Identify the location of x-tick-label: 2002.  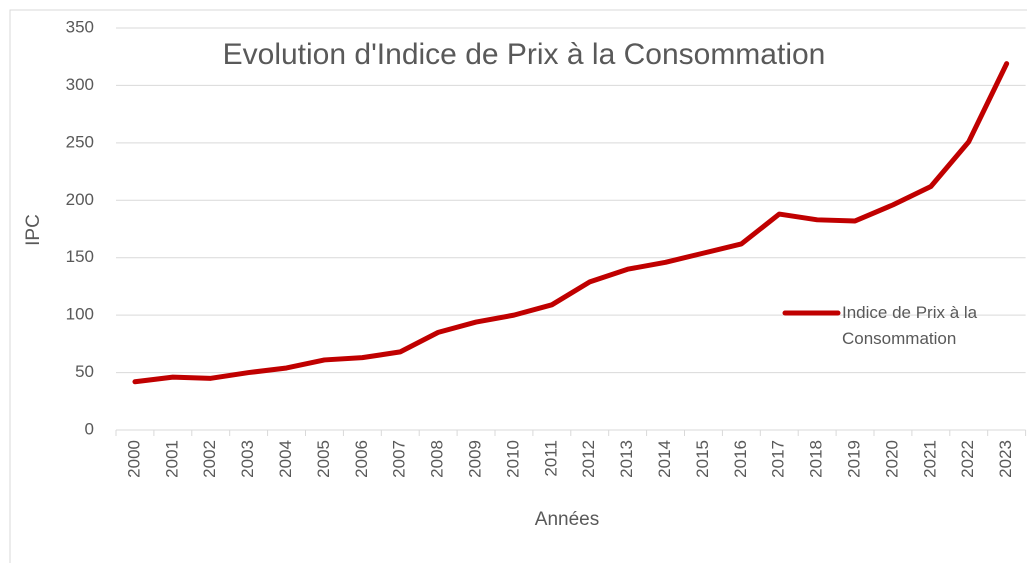
(209, 459).